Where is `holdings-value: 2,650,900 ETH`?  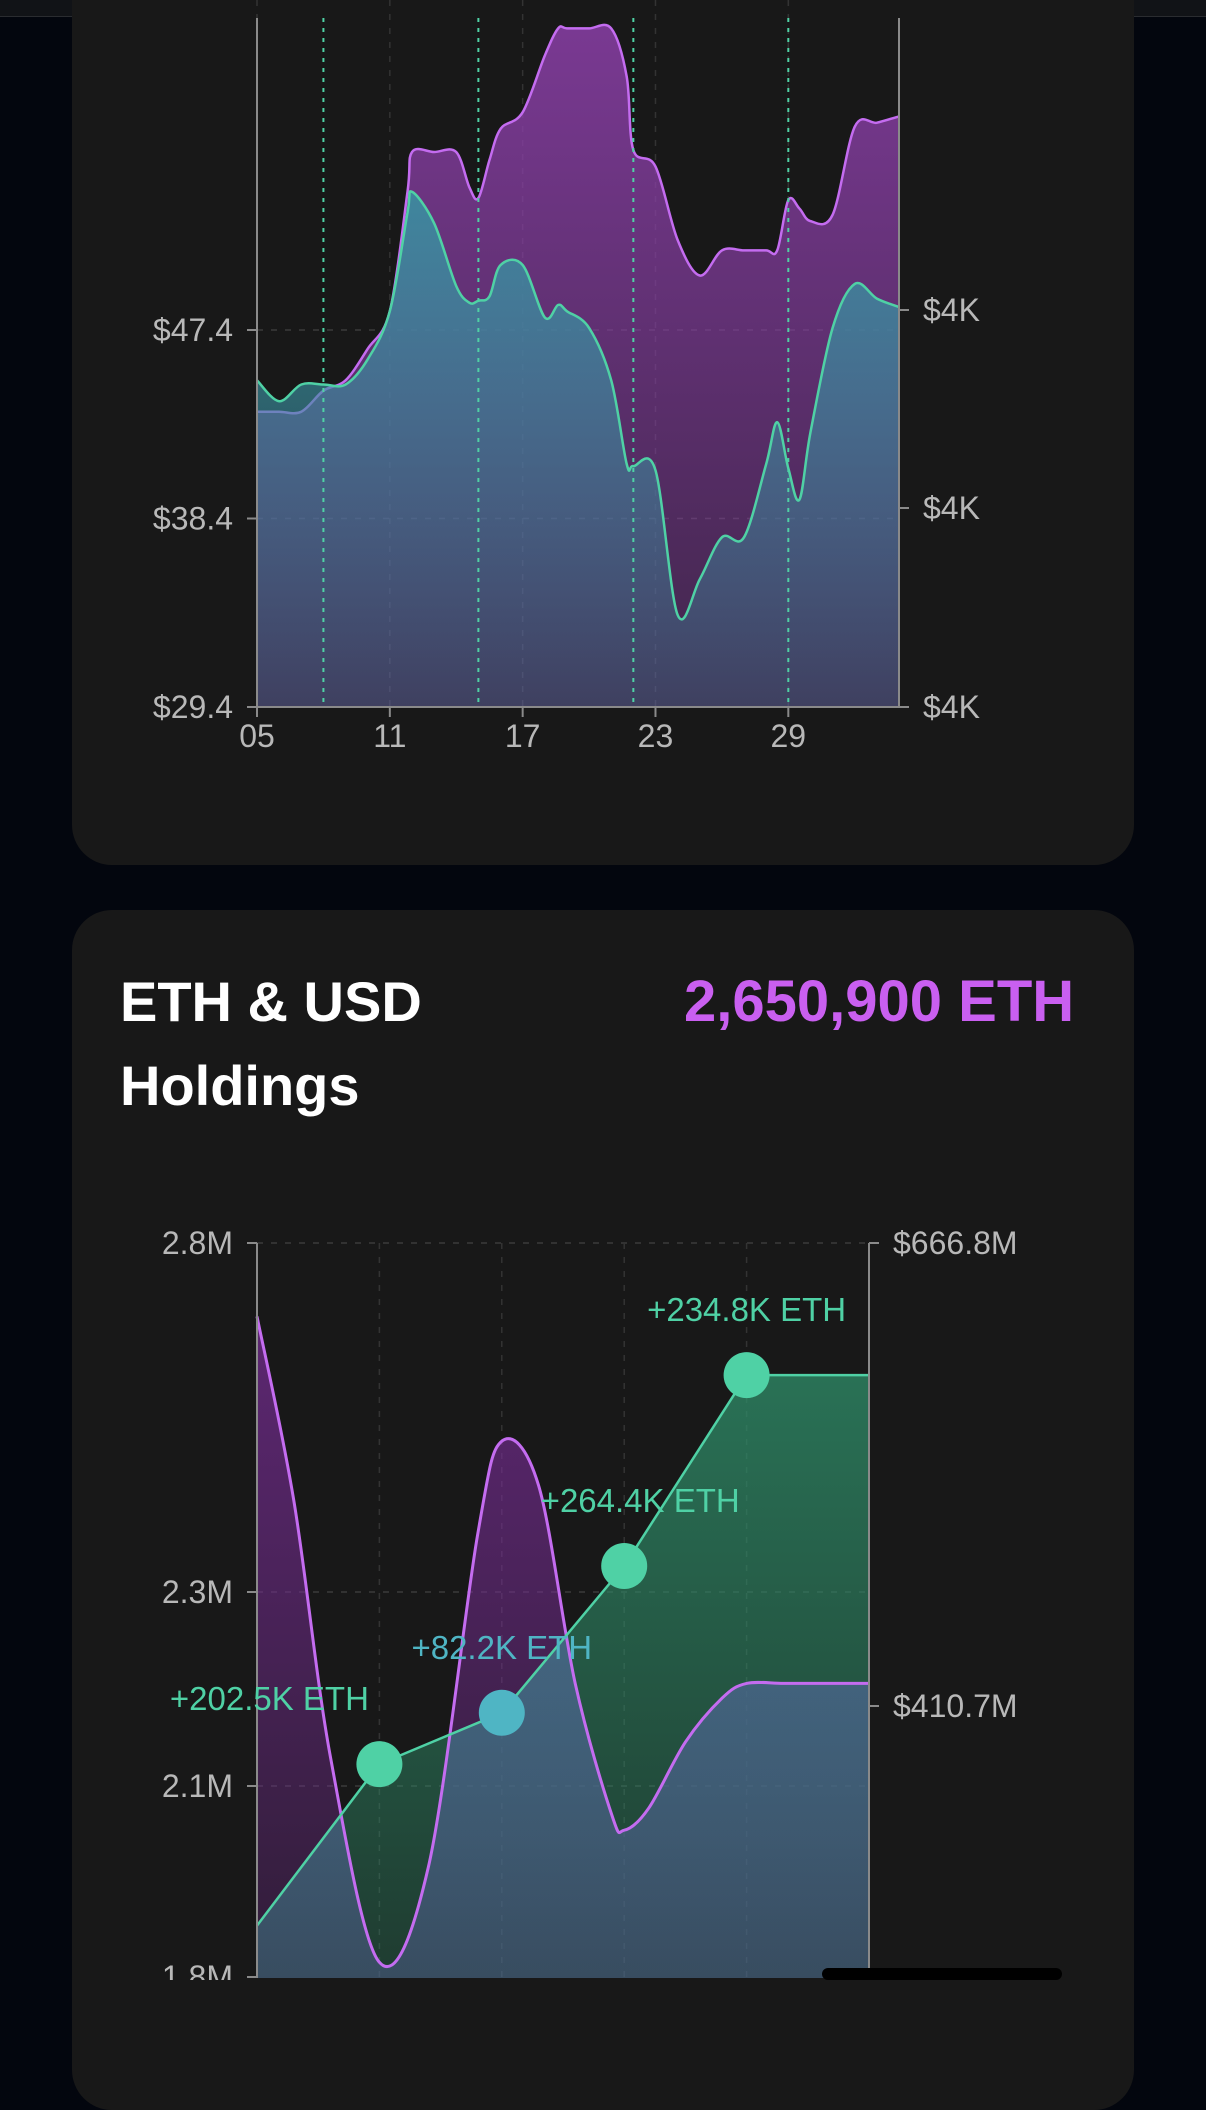
holdings-value: 2,650,900 ETH is located at coordinates (879, 1001).